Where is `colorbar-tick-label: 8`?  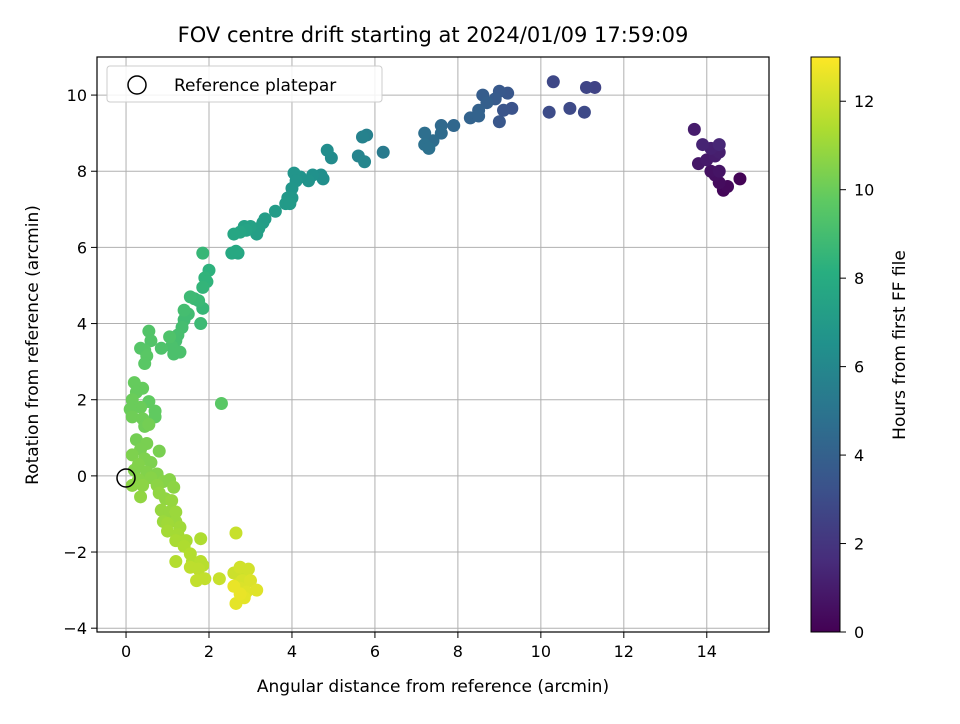 colorbar-tick-label: 8 is located at coordinates (859, 278).